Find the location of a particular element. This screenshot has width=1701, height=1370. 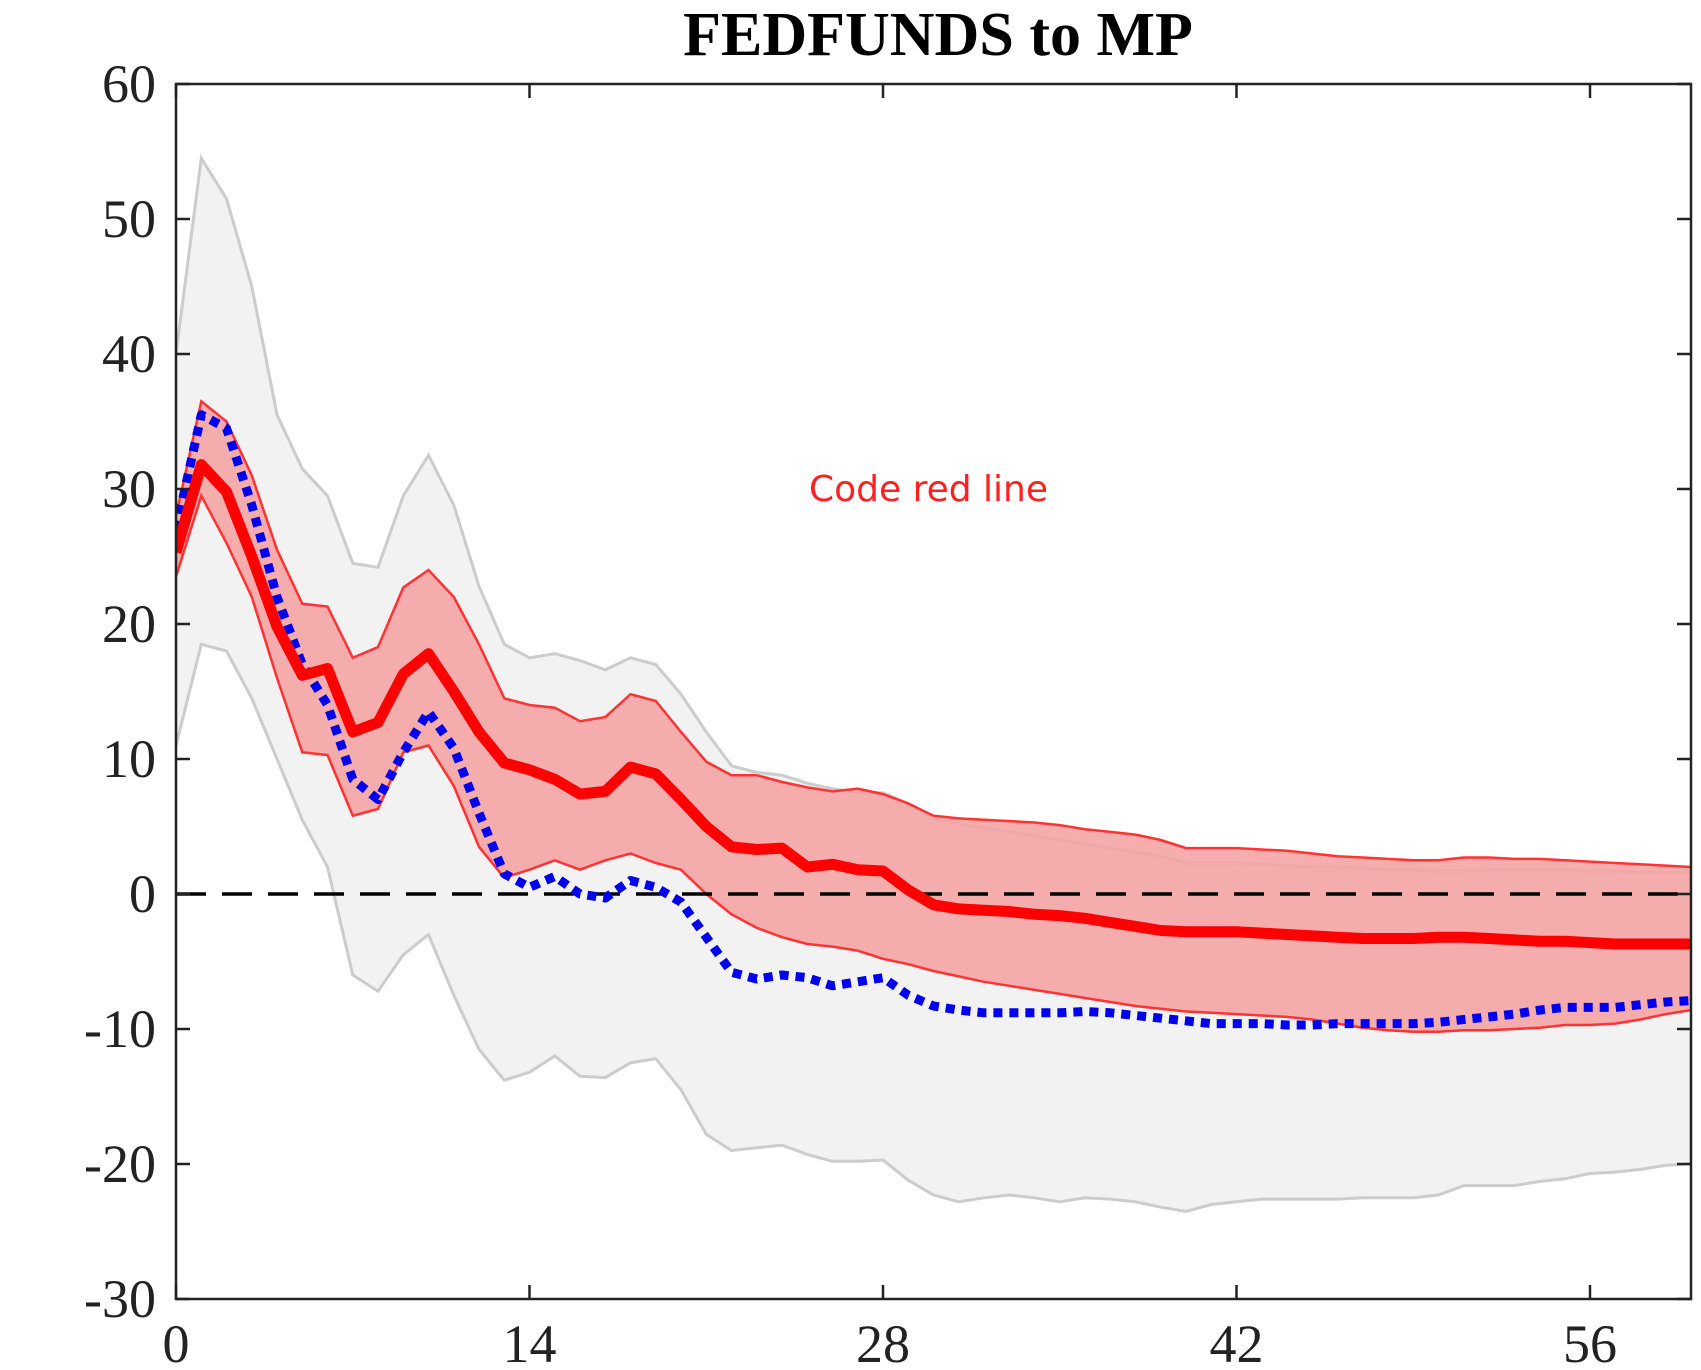

y-tick-label: 20 is located at coordinates (129, 624).